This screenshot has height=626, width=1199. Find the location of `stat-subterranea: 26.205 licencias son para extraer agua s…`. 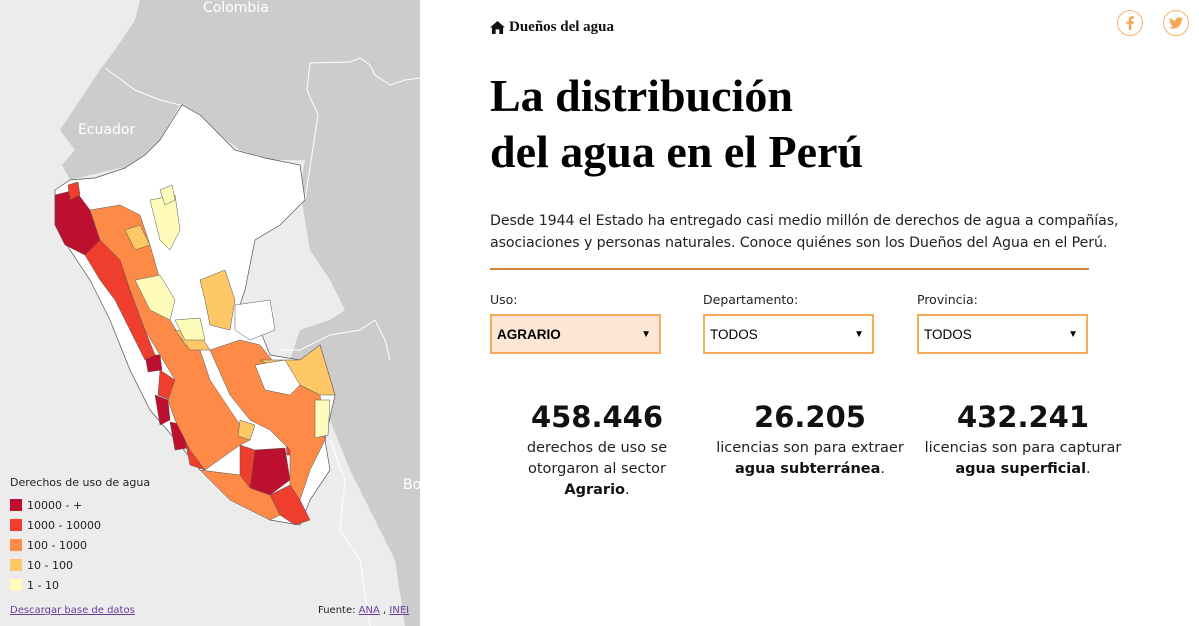

stat-subterranea: 26.205 licencias son para extraer agua s… is located at coordinates (810, 439).